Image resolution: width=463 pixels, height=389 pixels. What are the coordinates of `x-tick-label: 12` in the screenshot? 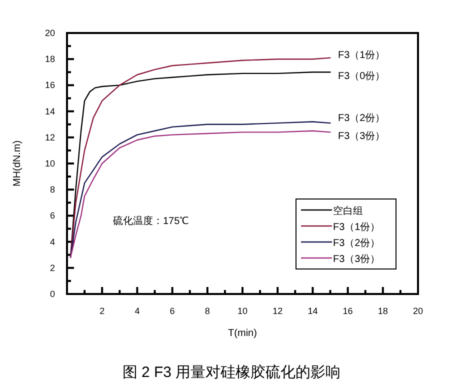 It's located at (277, 311).